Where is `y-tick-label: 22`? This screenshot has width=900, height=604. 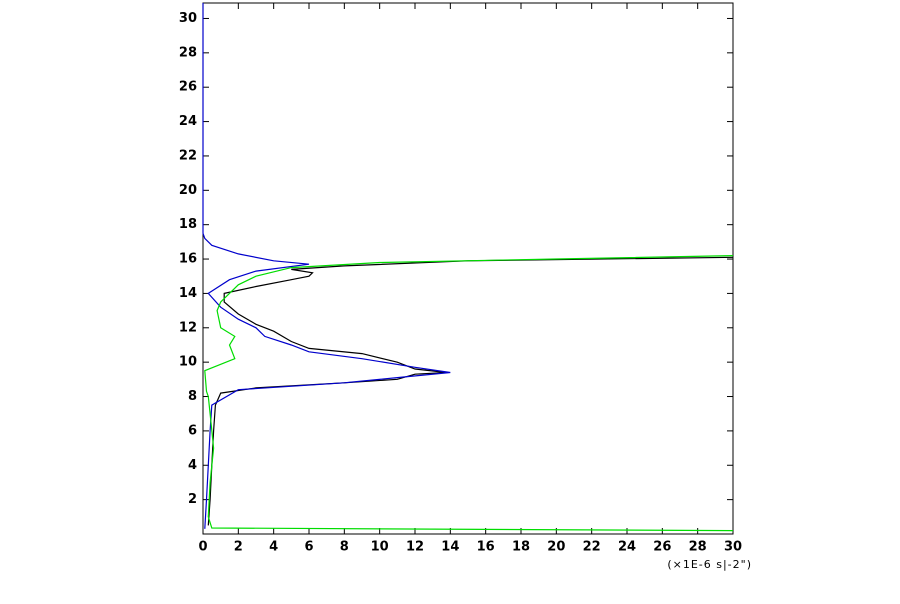 y-tick-label: 22 is located at coordinates (188, 155).